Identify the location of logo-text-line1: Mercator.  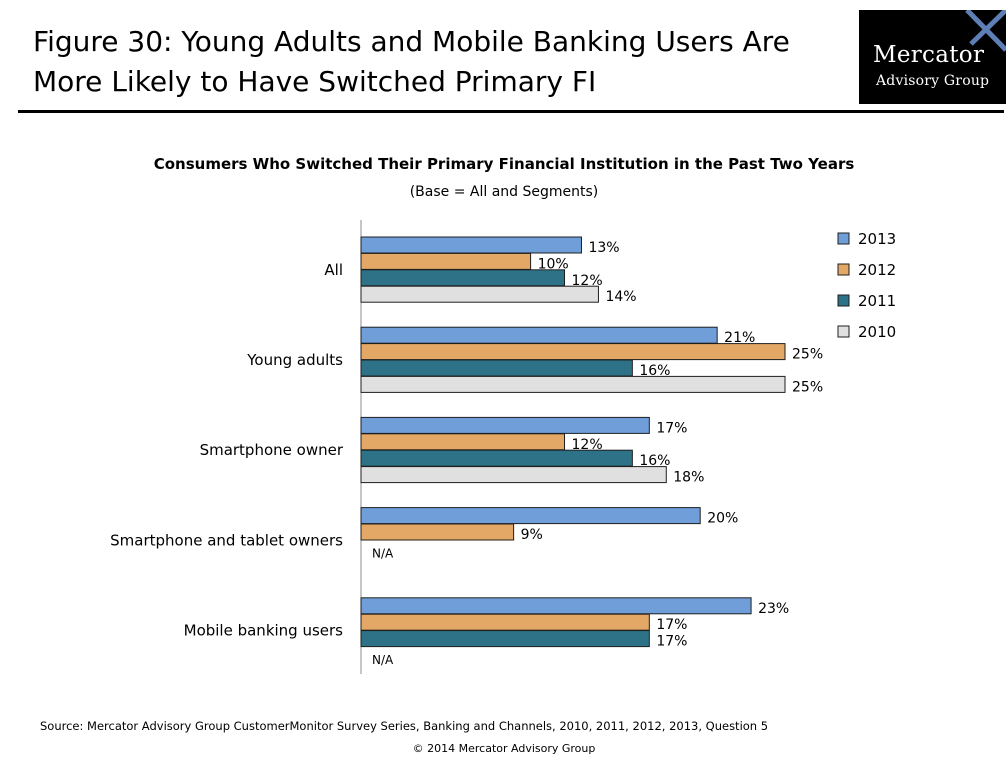
(929, 55).